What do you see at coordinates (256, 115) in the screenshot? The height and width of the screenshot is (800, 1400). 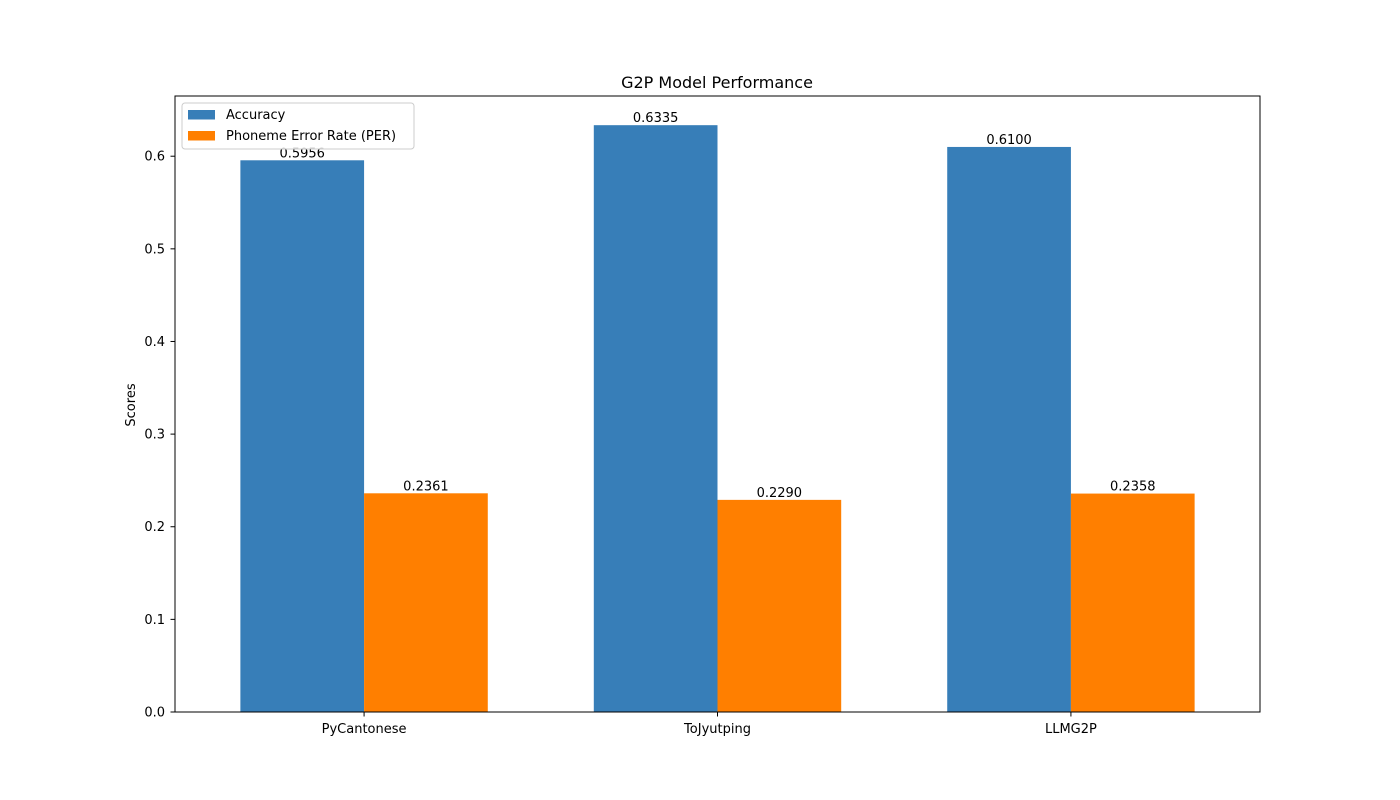 I see `legend-label: Accuracy` at bounding box center [256, 115].